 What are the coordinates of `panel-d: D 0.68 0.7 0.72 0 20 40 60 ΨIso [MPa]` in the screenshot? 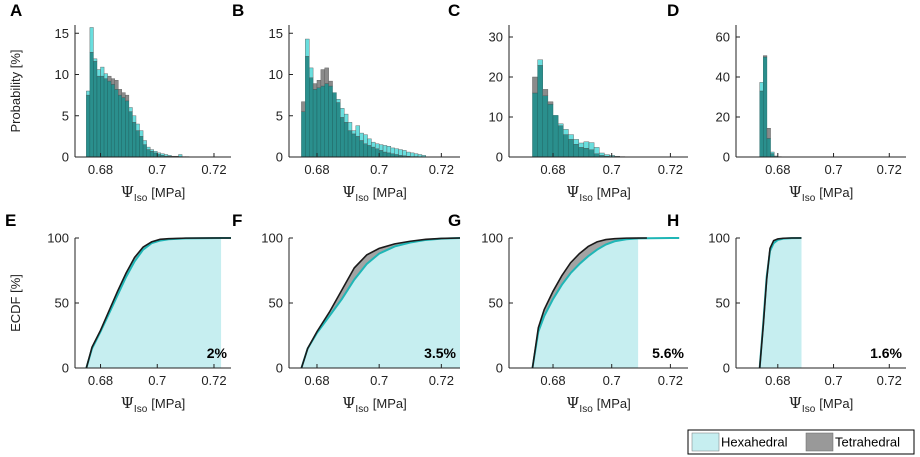 It's located at (786, 102).